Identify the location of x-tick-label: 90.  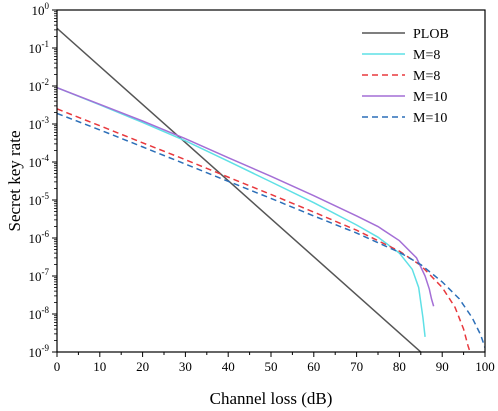
(442, 366).